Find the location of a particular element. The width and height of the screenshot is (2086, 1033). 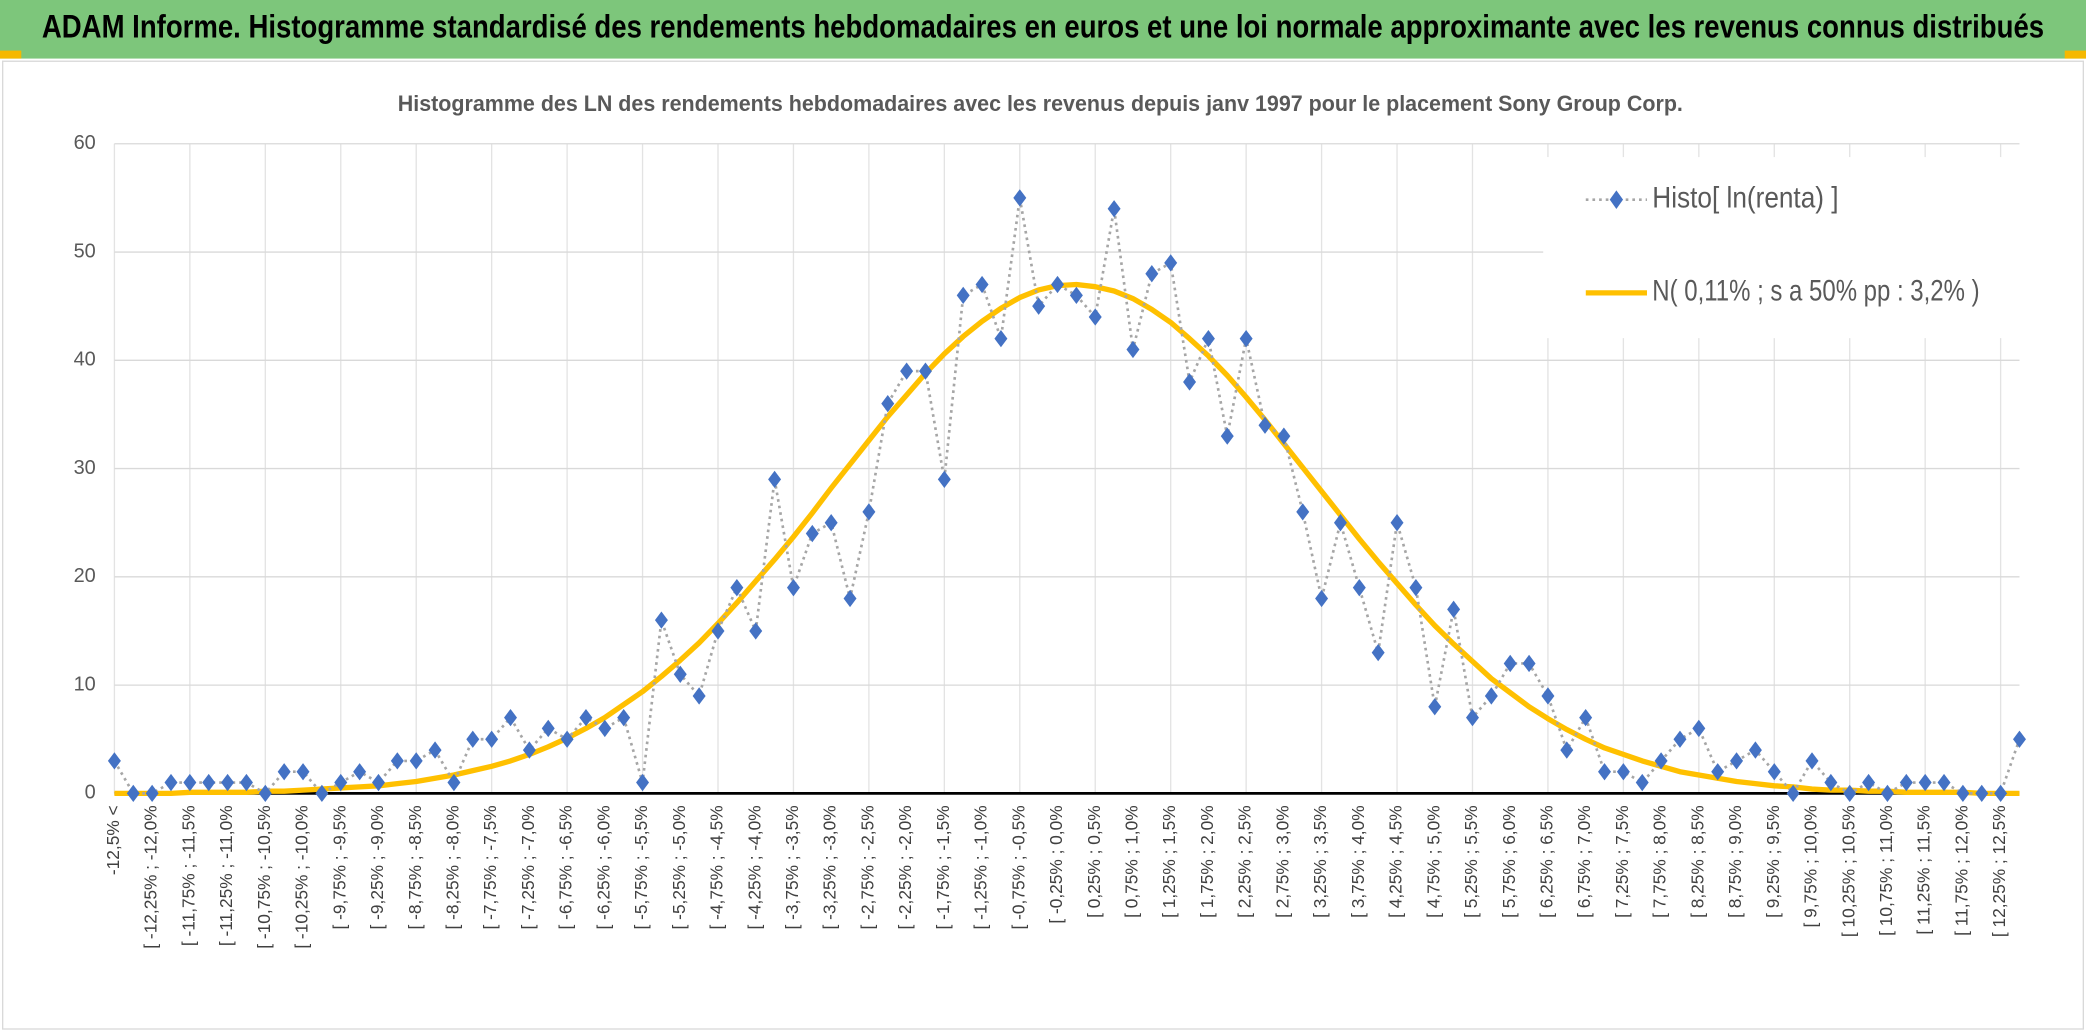

x-tick-label: [ 3,75% ; 4,0% is located at coordinates (1358, 861).